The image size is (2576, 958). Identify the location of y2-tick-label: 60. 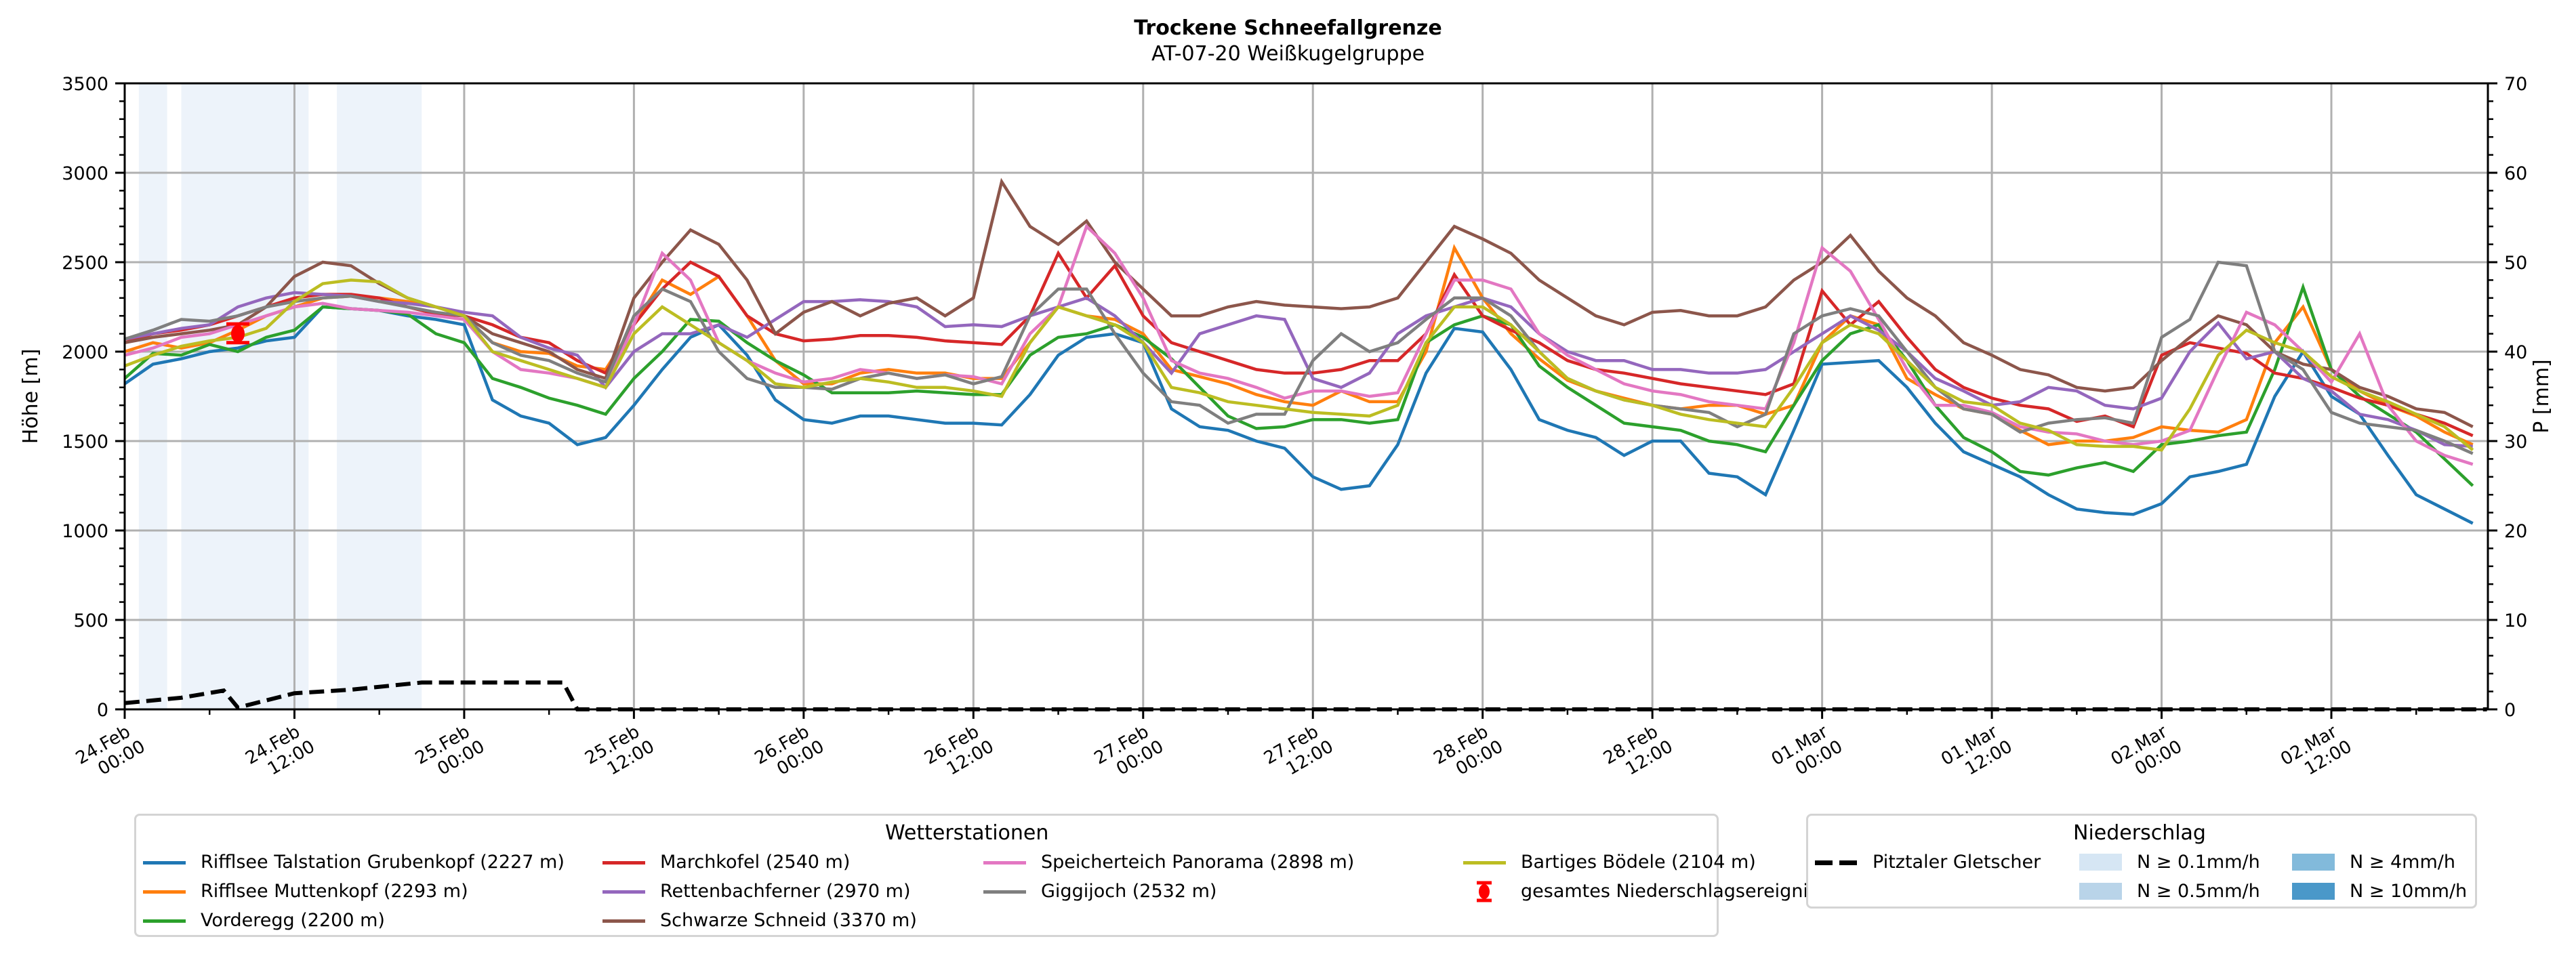
(2516, 173).